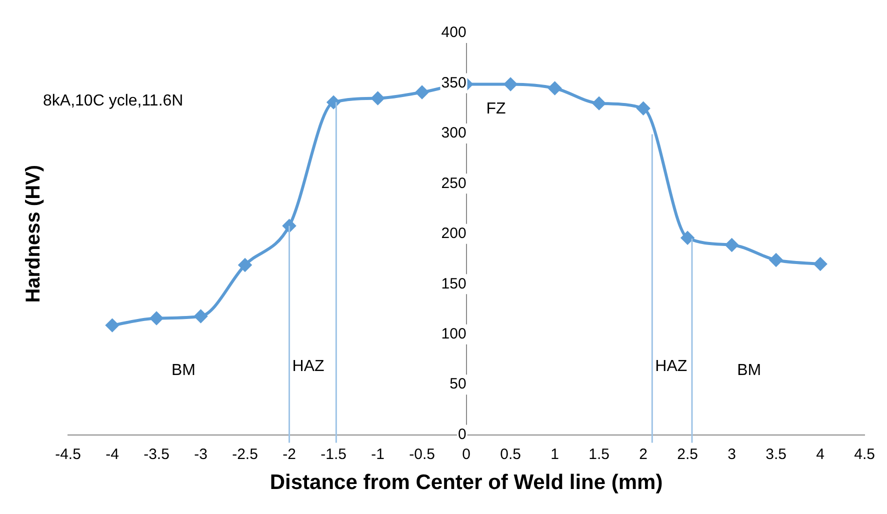  Describe the element at coordinates (453, 283) in the screenshot. I see `y-tick-label: 150` at that location.